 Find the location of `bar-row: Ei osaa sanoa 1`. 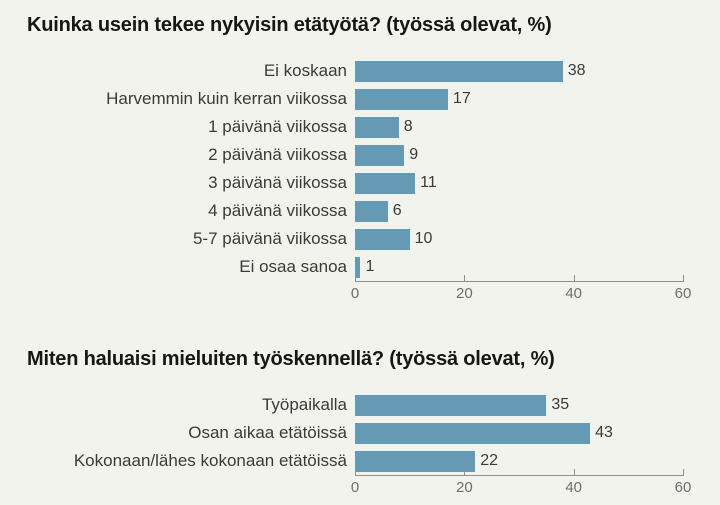

bar-row: Ei osaa sanoa 1 is located at coordinates (373, 267).